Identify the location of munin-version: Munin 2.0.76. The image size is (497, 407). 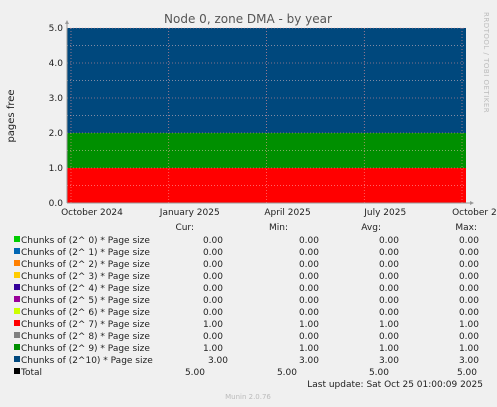
(248, 397).